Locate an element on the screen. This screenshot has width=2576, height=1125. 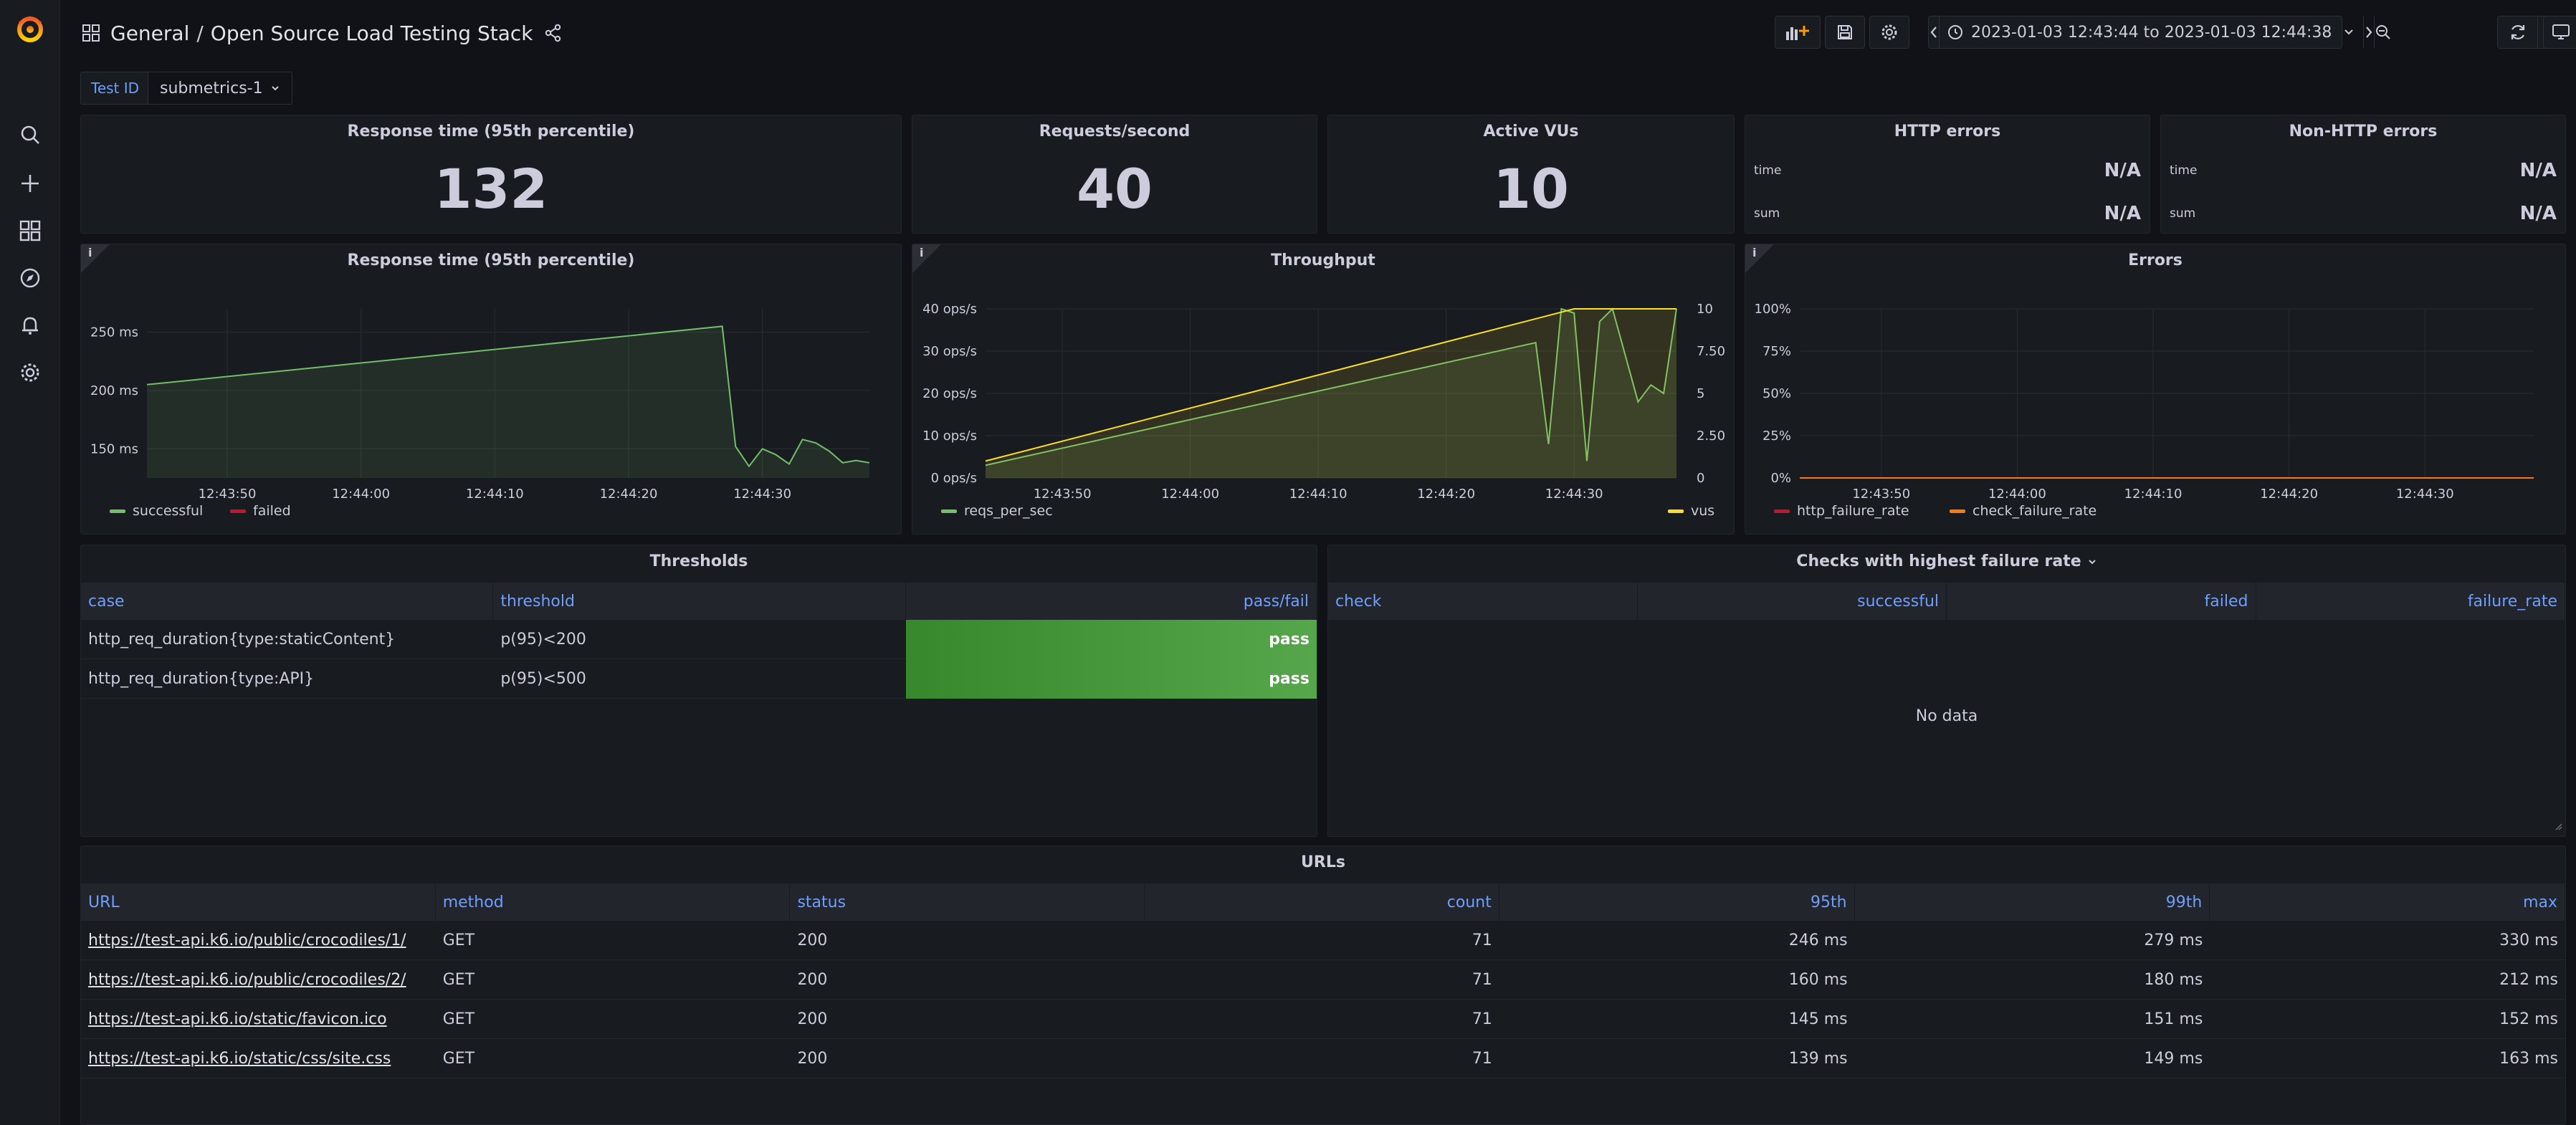
dashboard-settings-button is located at coordinates (1889, 32).